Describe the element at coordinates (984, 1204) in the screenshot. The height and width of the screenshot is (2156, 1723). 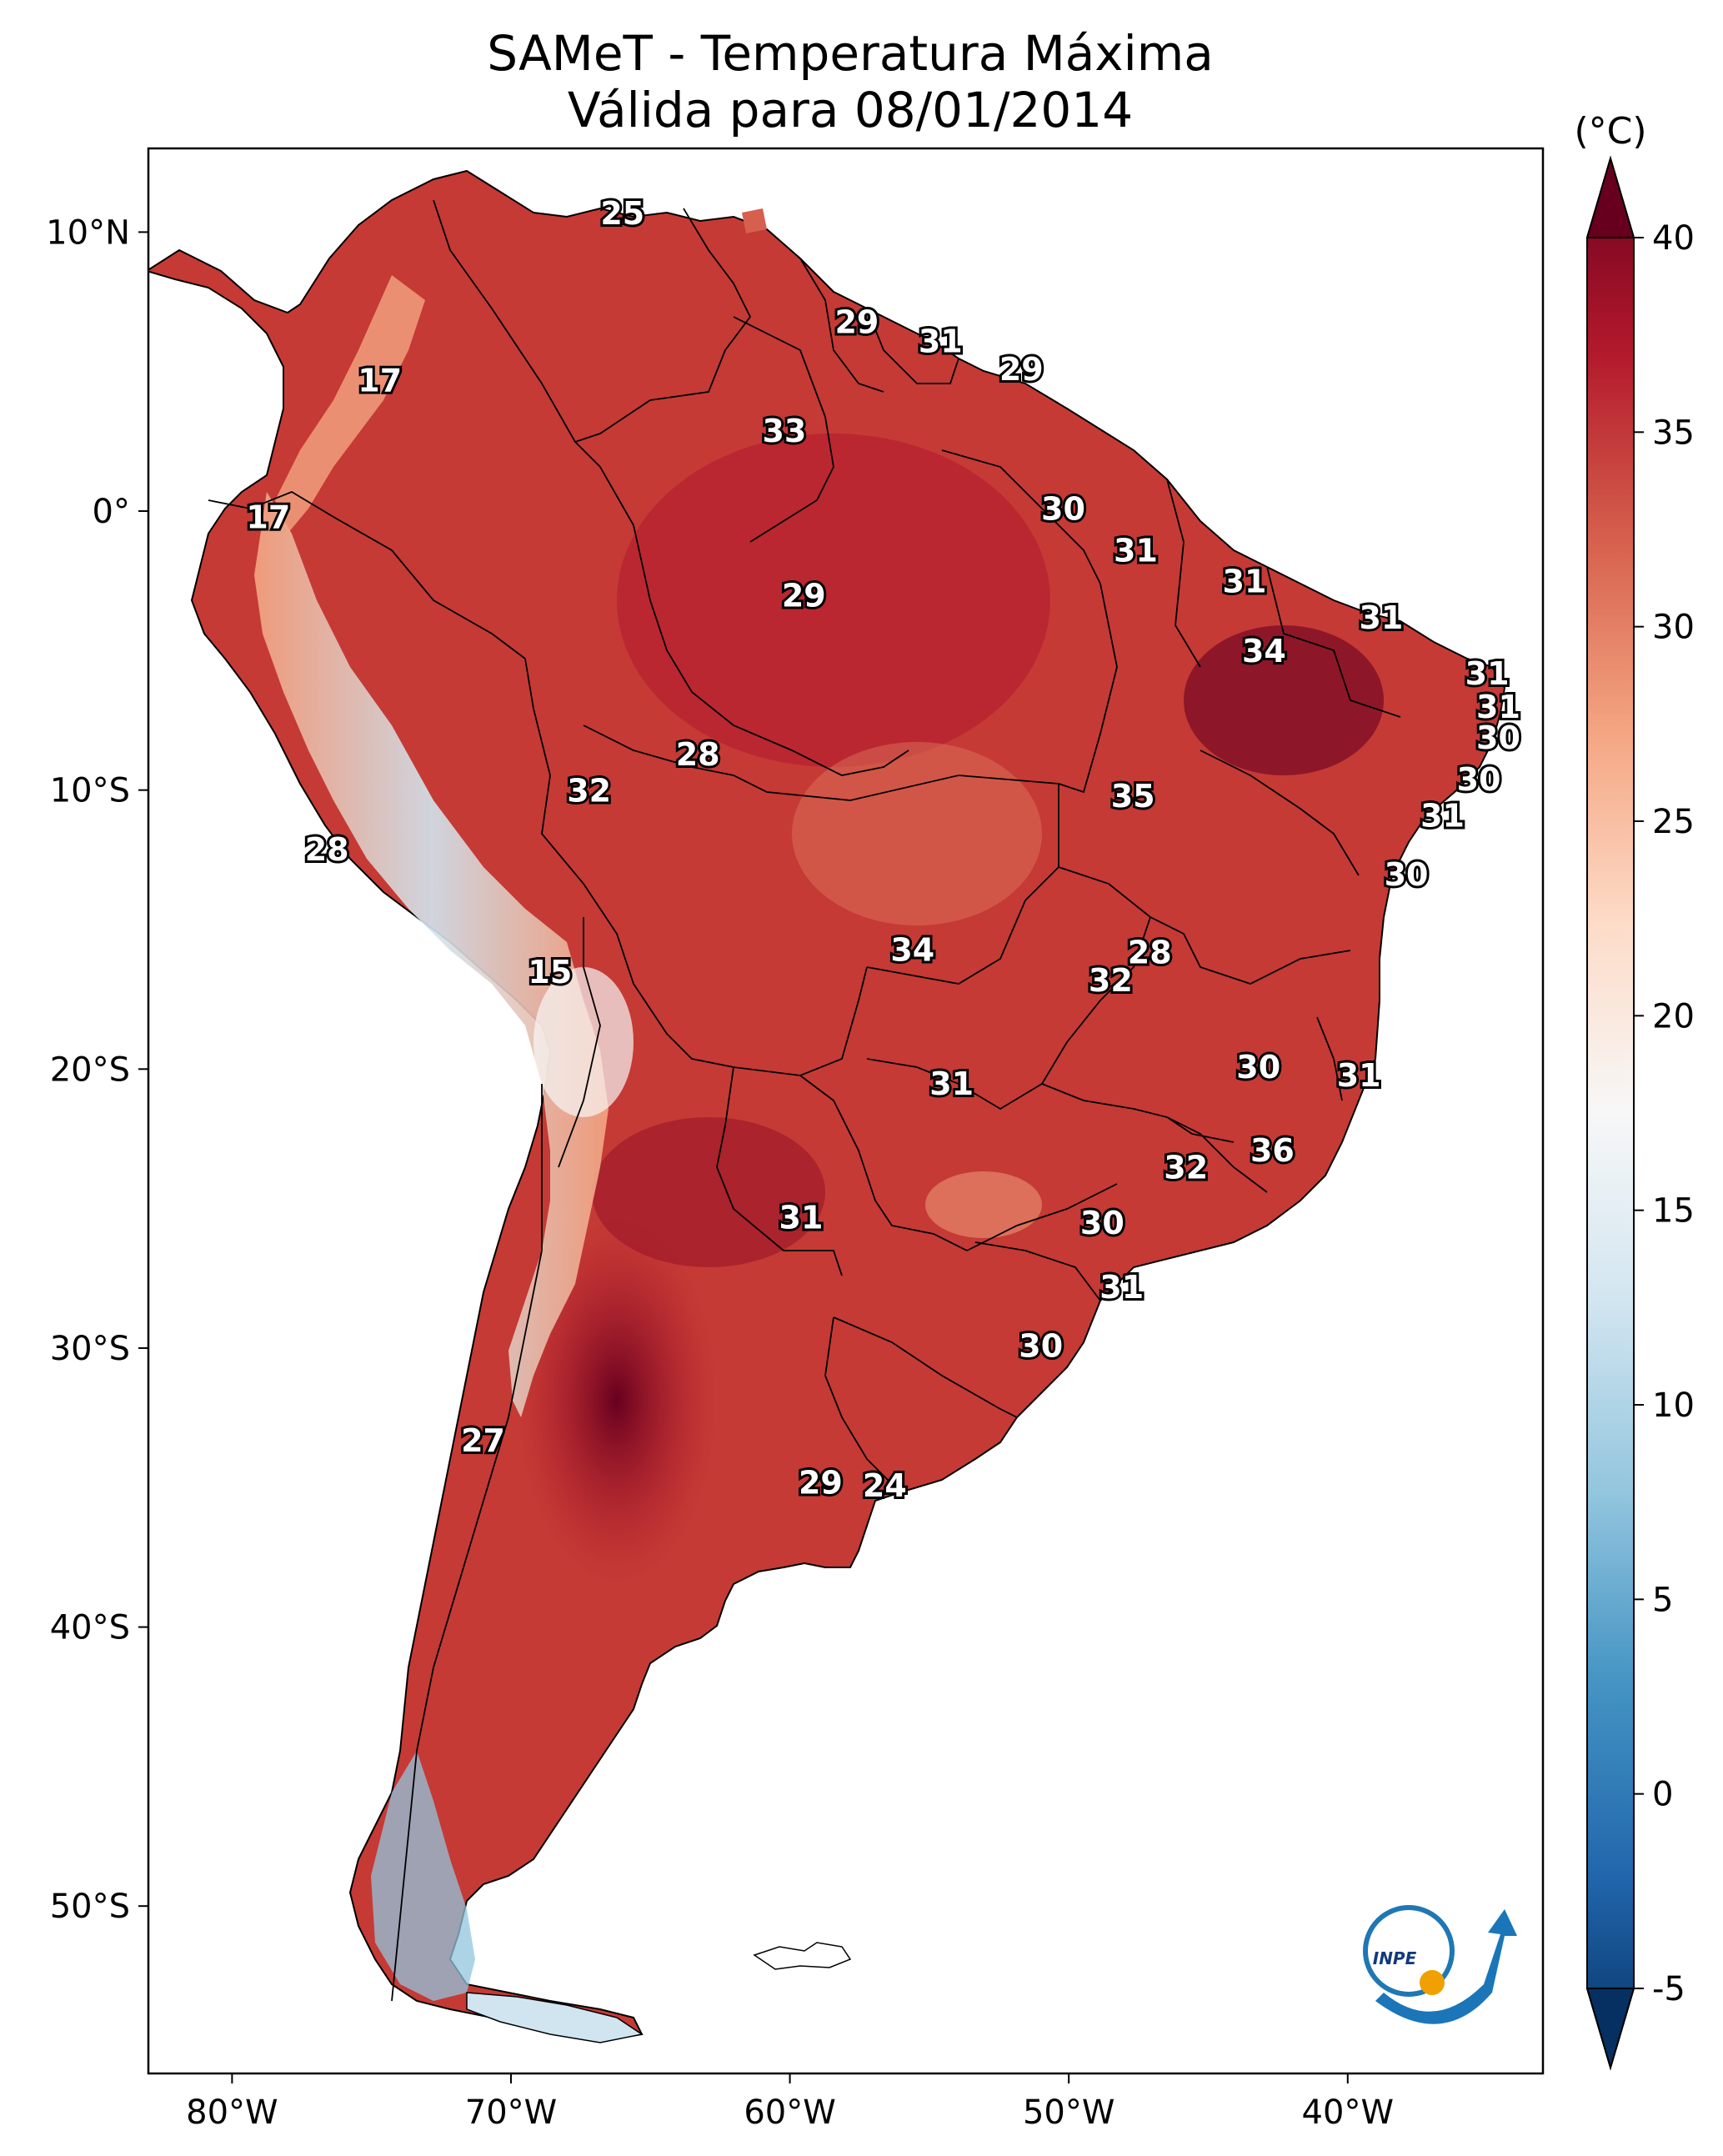
I see `parana-warm-patch` at that location.